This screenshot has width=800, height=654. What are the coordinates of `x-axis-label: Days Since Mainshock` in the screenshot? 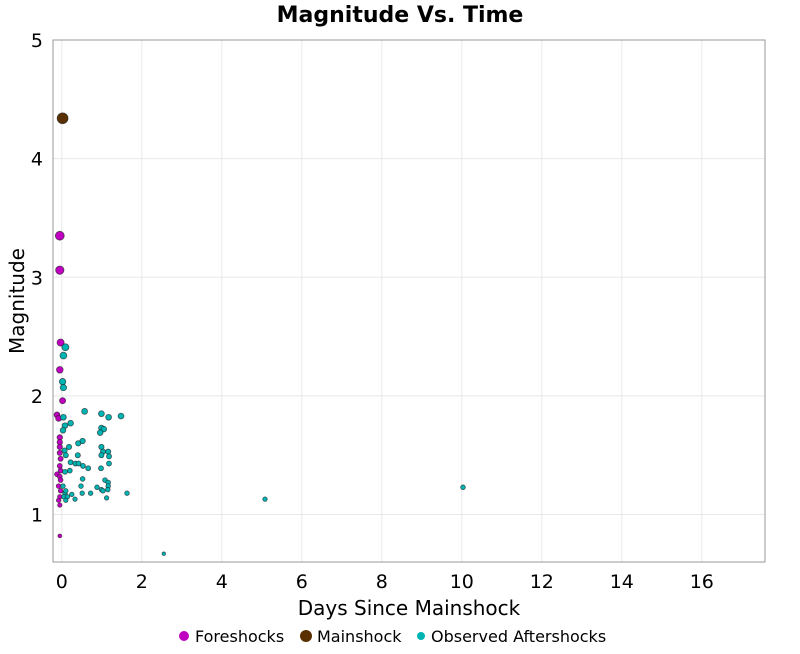 It's located at (409, 608).